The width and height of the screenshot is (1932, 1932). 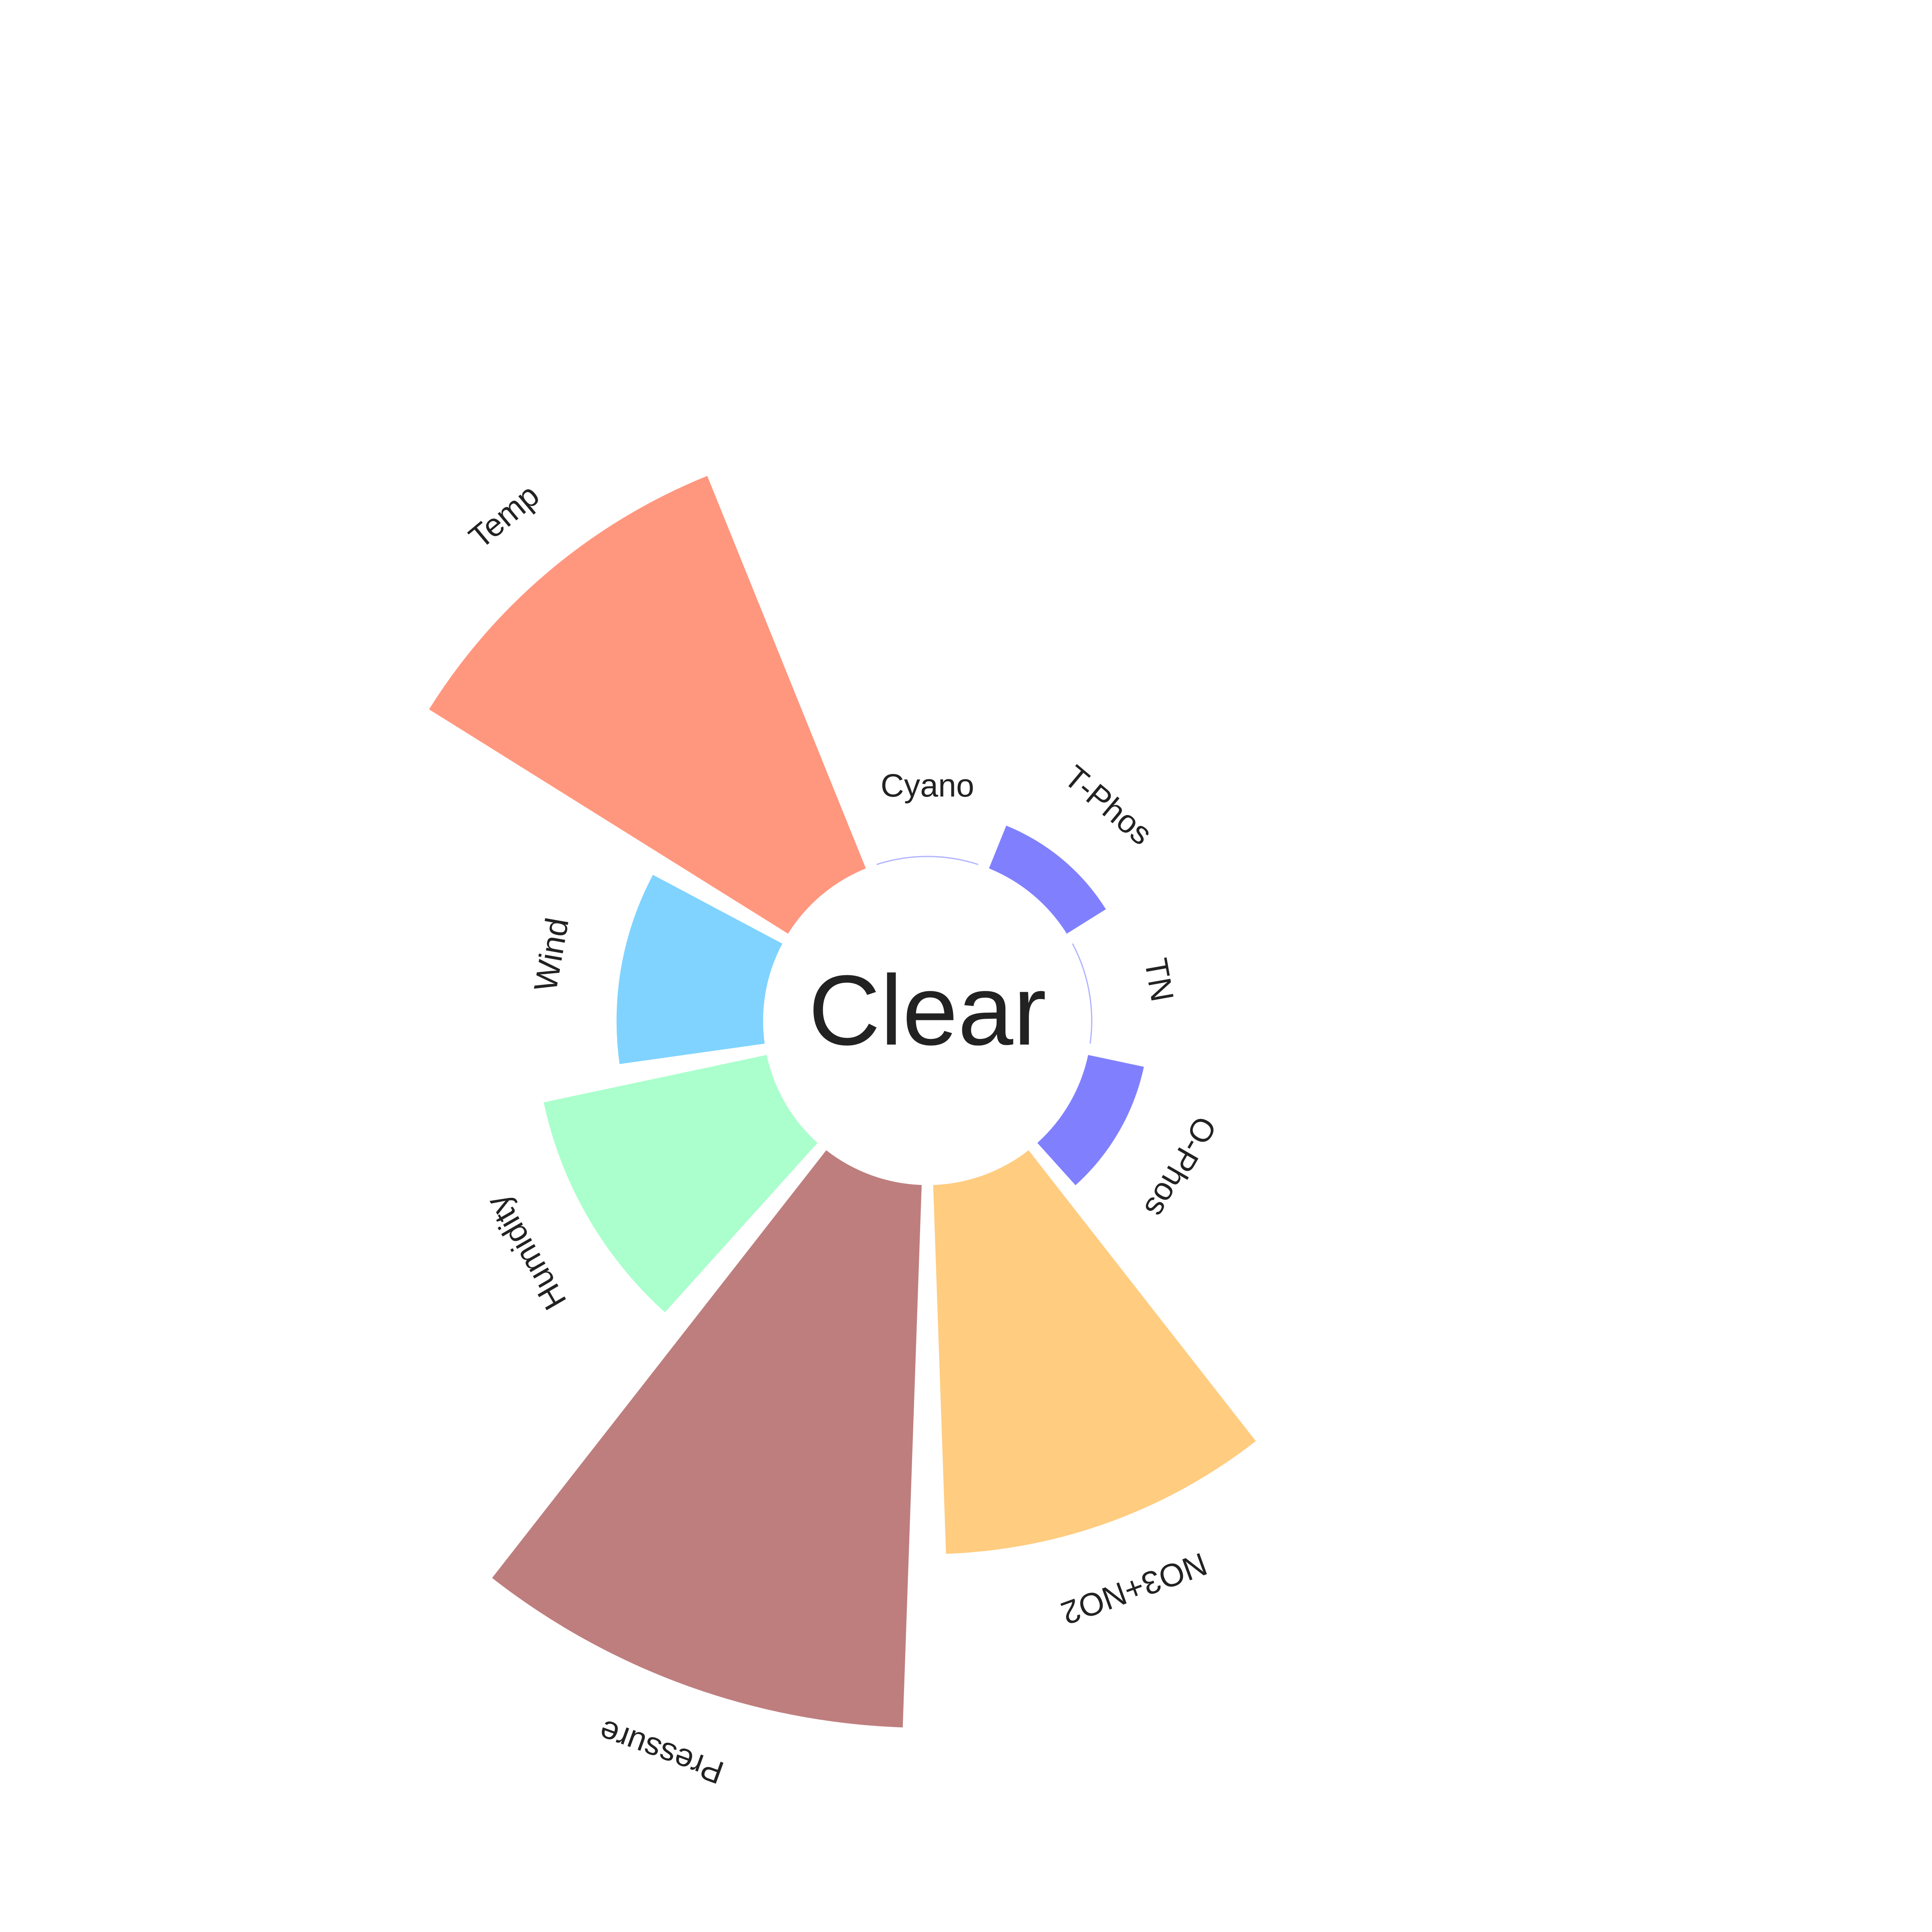 I want to click on center-label: Clear, so click(x=927, y=1010).